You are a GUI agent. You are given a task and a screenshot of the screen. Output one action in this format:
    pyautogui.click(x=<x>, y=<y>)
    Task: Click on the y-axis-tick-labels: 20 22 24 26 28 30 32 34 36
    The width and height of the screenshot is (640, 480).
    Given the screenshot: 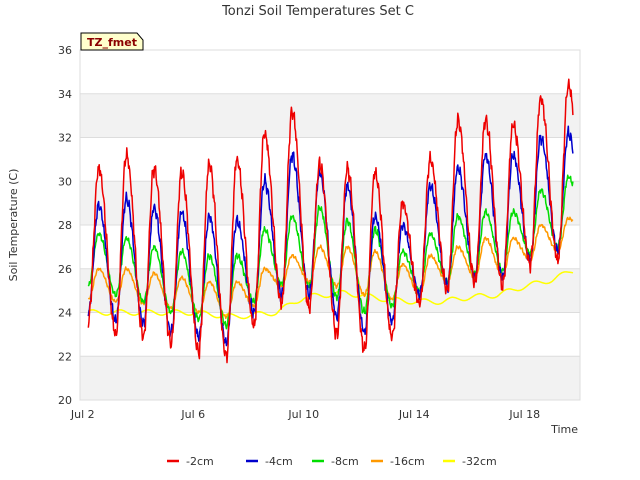 What is the action you would take?
    pyautogui.click(x=65, y=225)
    